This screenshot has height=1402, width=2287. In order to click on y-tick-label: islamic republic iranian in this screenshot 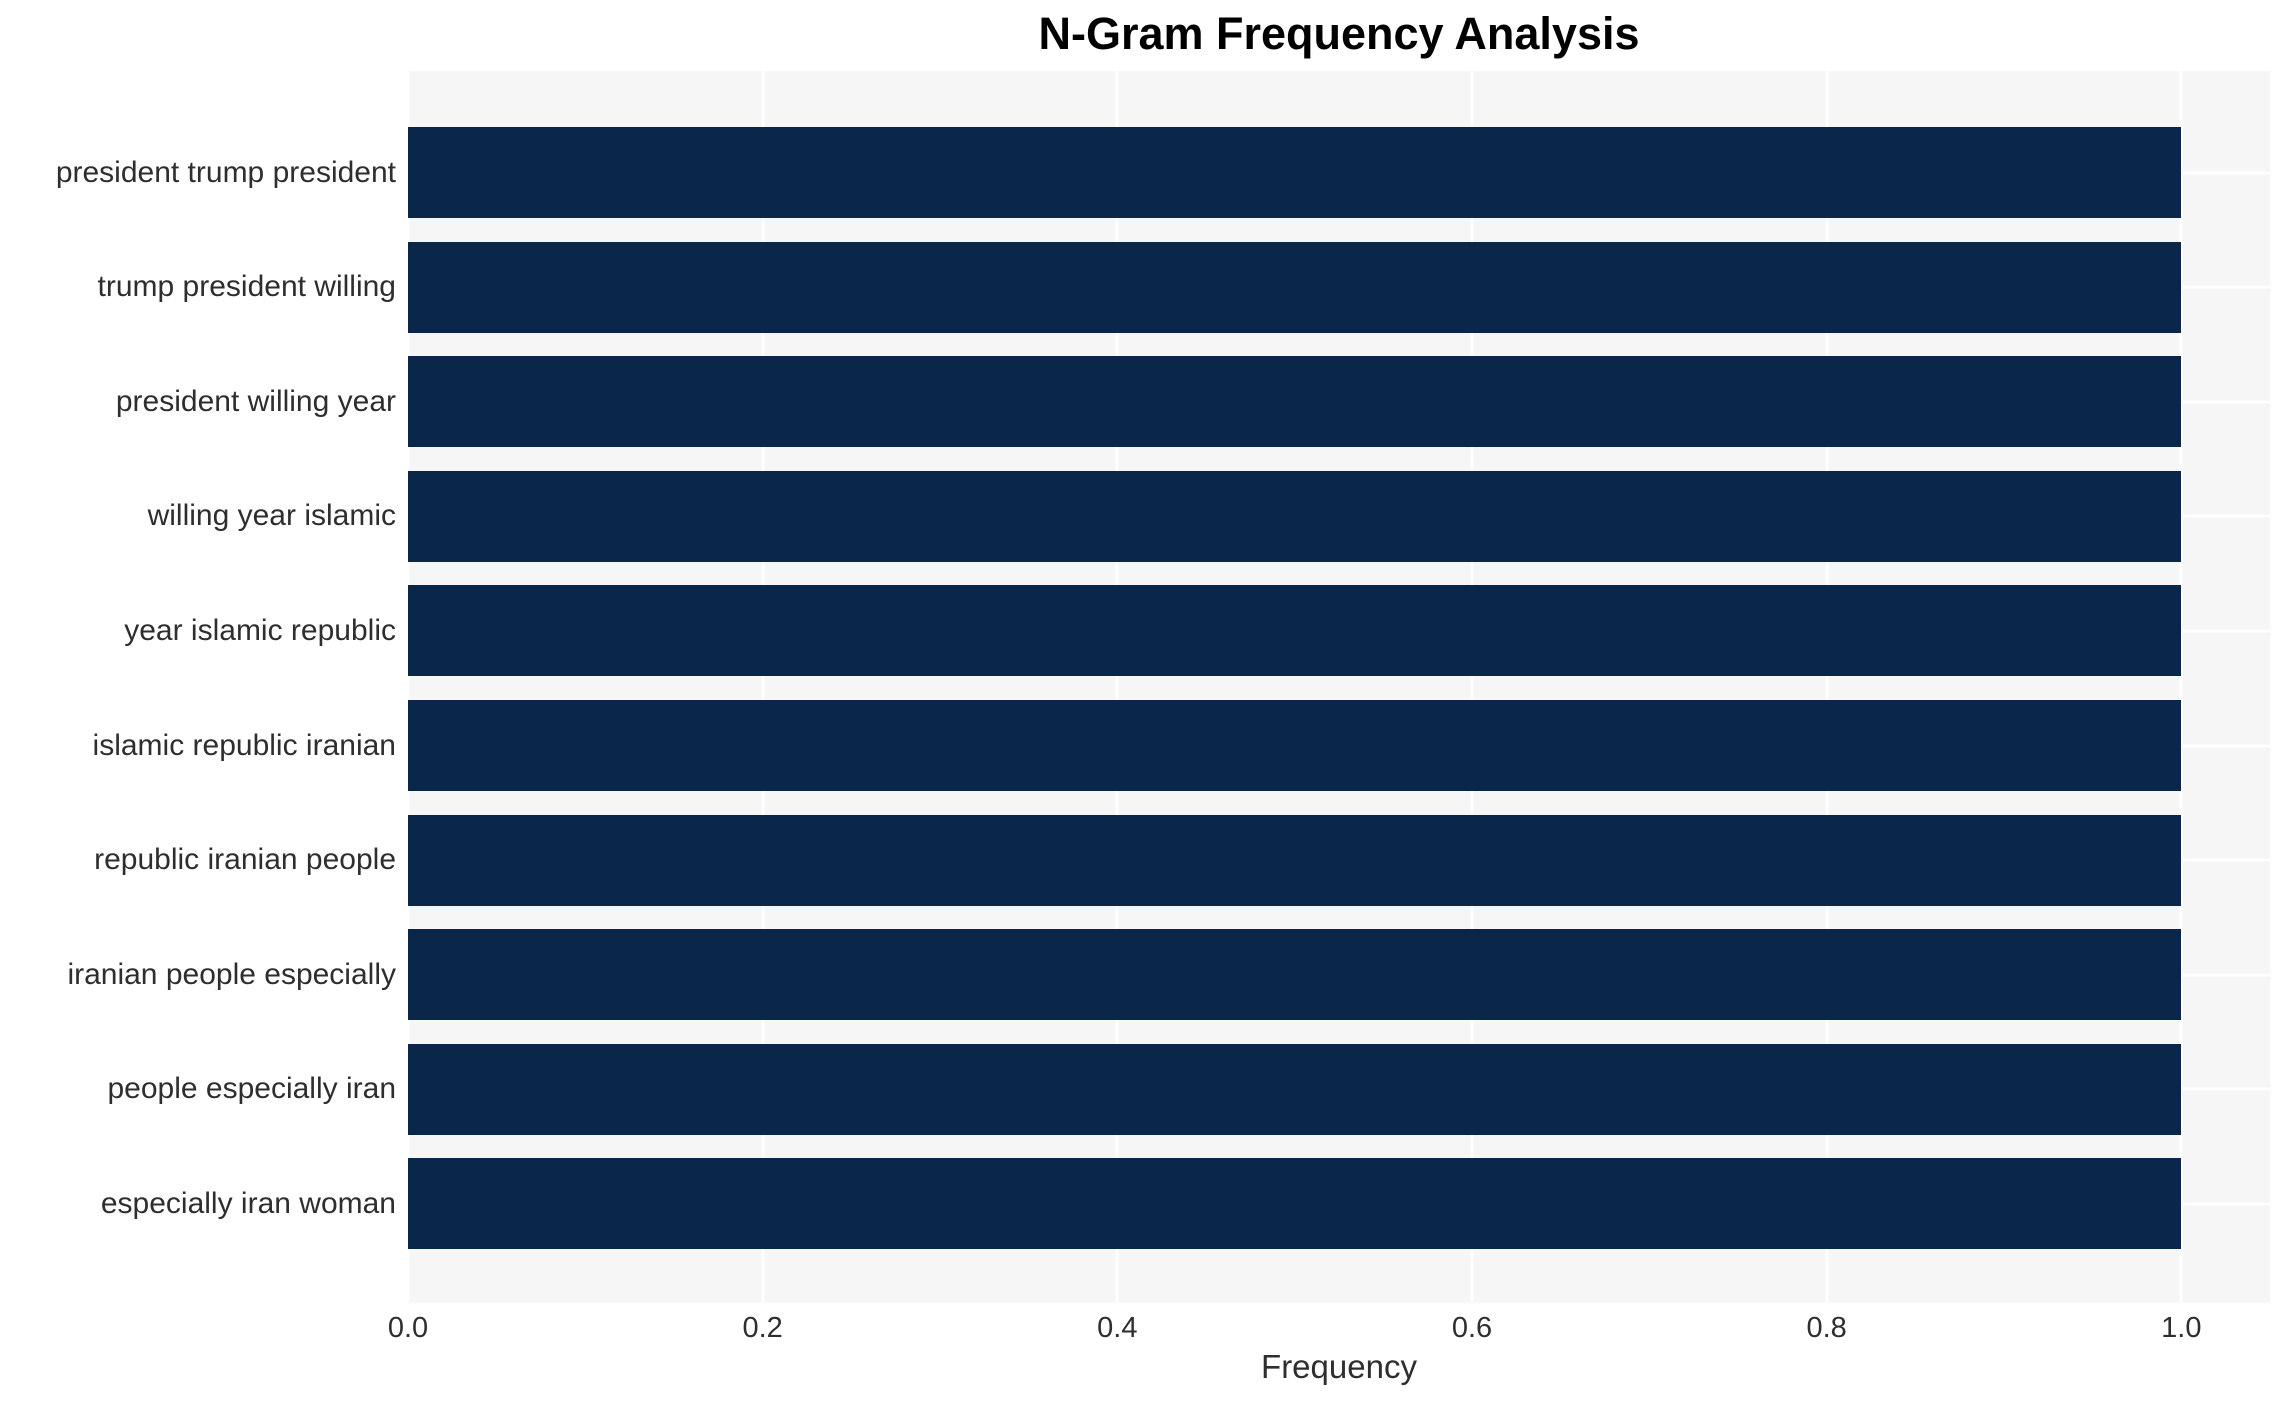, I will do `click(244, 745)`.